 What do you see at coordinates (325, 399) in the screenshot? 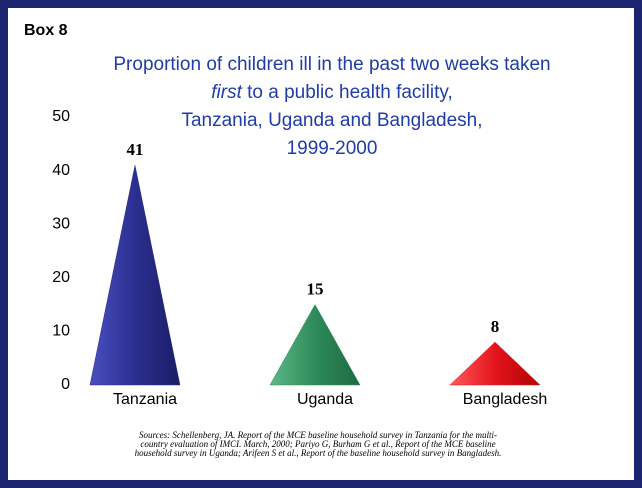
I see `x-tick-label: Uganda` at bounding box center [325, 399].